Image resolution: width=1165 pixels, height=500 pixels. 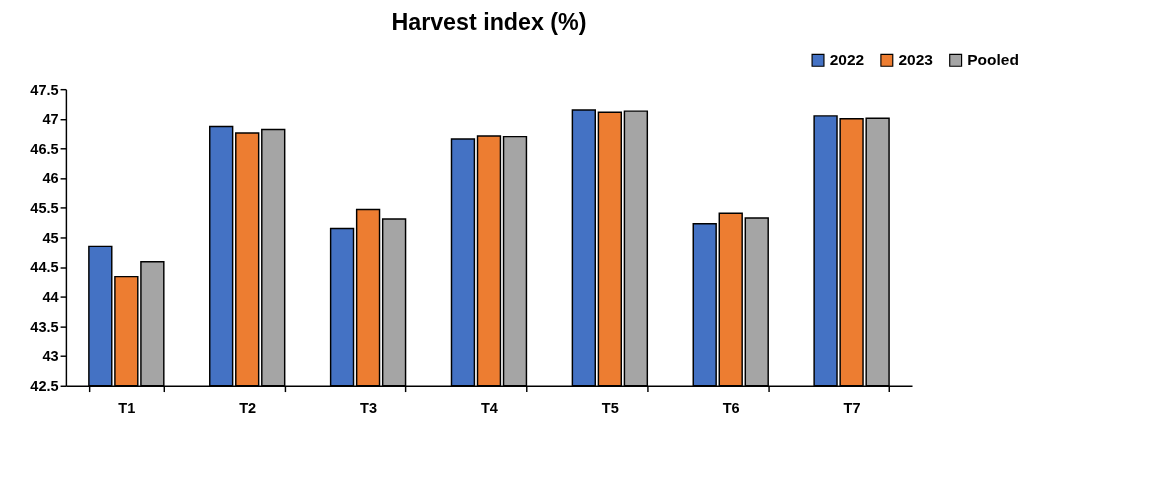 What do you see at coordinates (44, 208) in the screenshot?
I see `y-tick-label: 45.5` at bounding box center [44, 208].